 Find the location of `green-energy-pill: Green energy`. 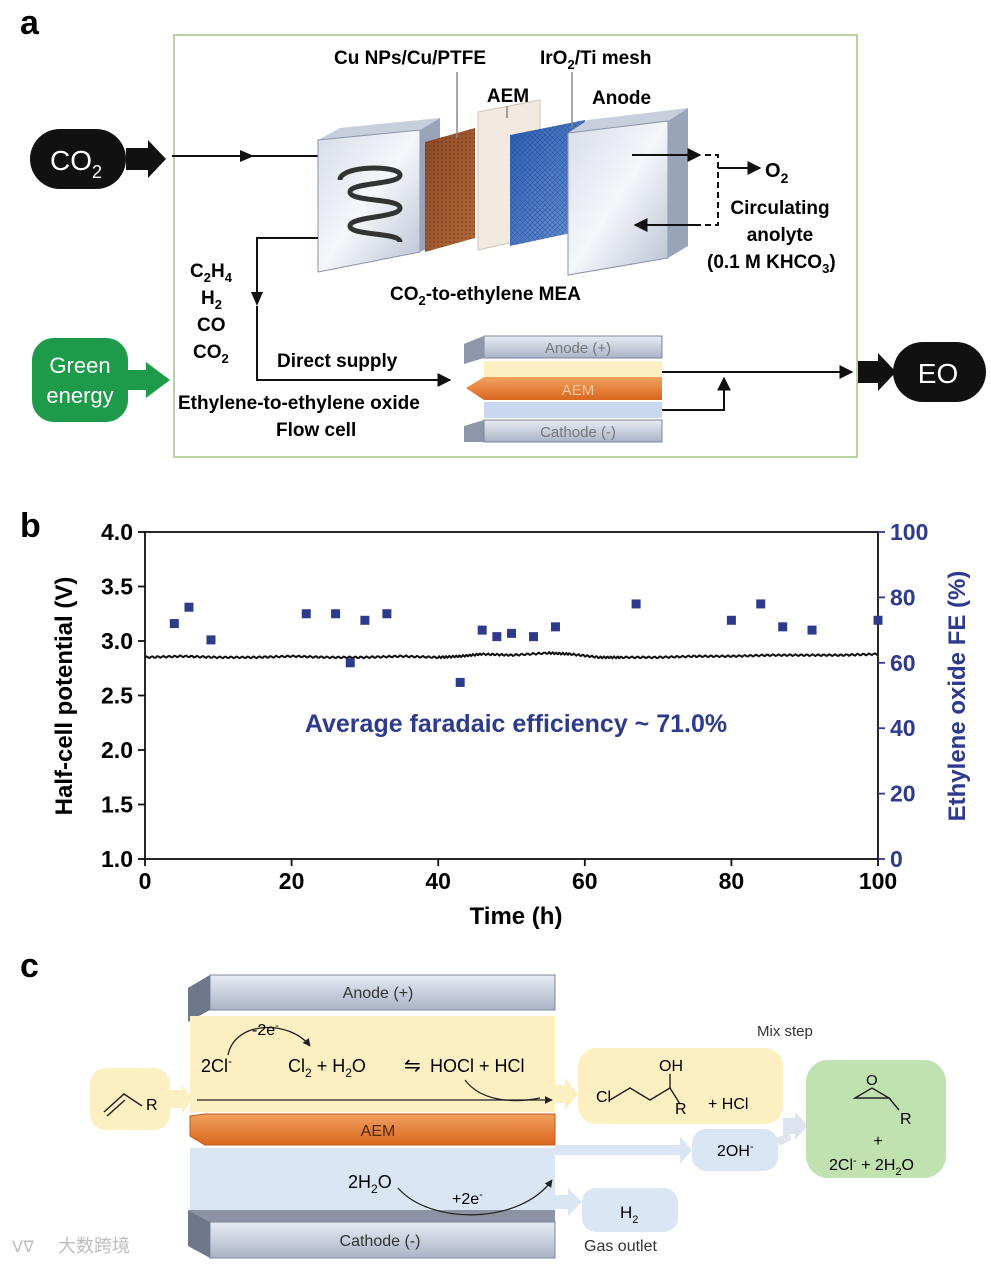

green-energy-pill: Green energy is located at coordinates (101, 380).